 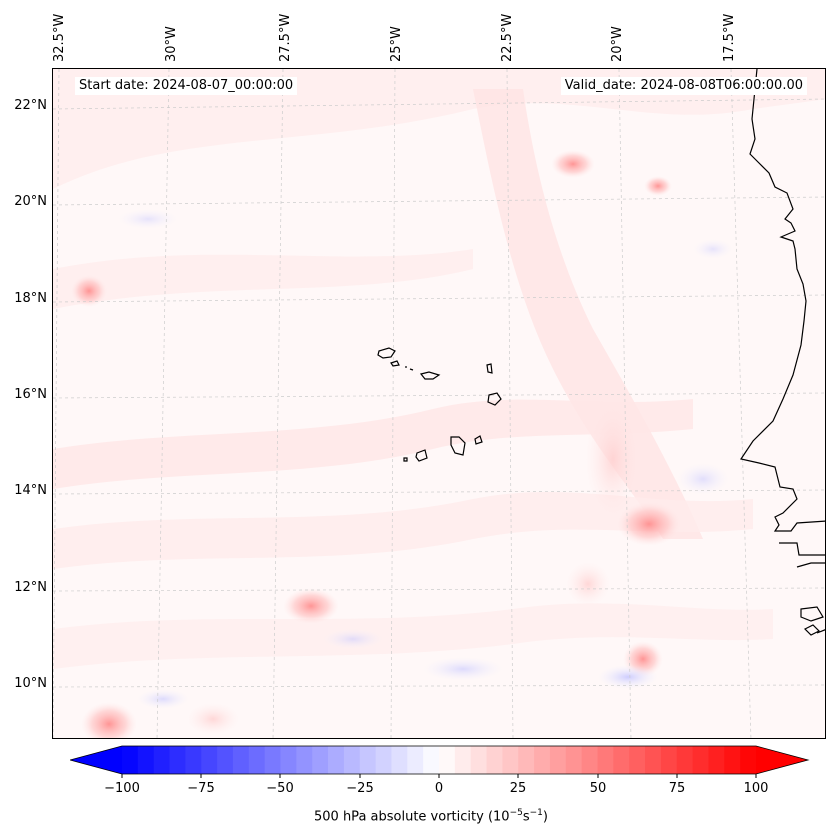 What do you see at coordinates (30, 105) in the screenshot?
I see `lat-label-22n: 22°N` at bounding box center [30, 105].